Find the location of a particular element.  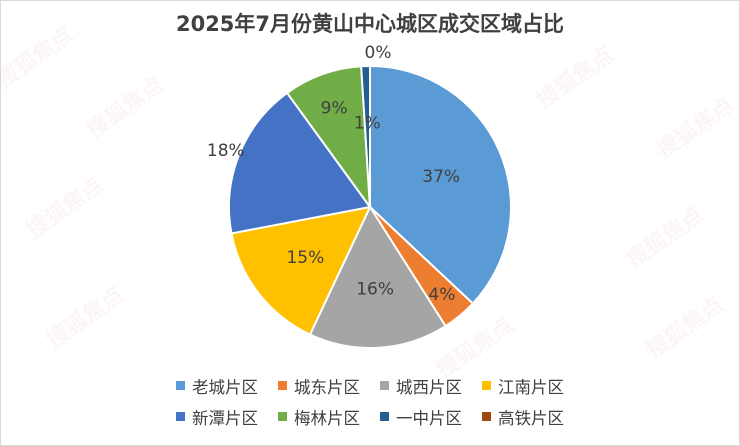

legend-row: 老城片区 城东片区 城西片区 江南片区 is located at coordinates (370, 385).